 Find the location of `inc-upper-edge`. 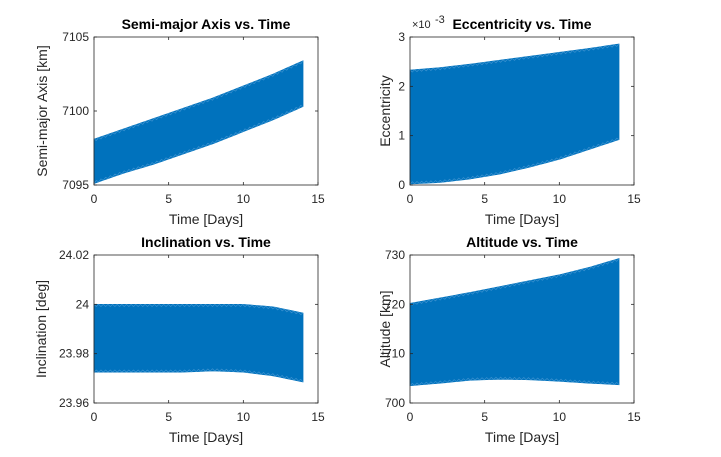

inc-upper-edge is located at coordinates (198, 309).